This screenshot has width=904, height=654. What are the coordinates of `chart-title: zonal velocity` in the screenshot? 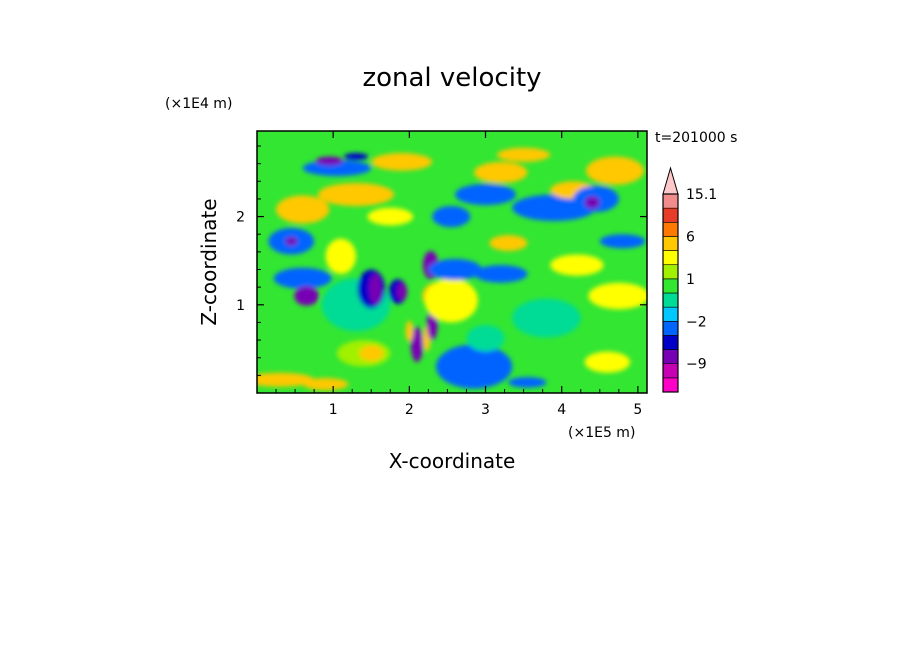 It's located at (451, 78).